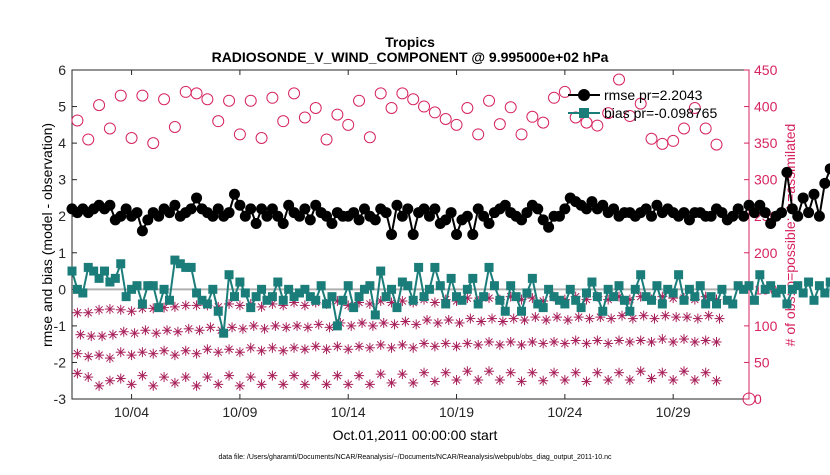  I want to click on y-axis-left-label: rmse and bias (model - observation), so click(47, 235).